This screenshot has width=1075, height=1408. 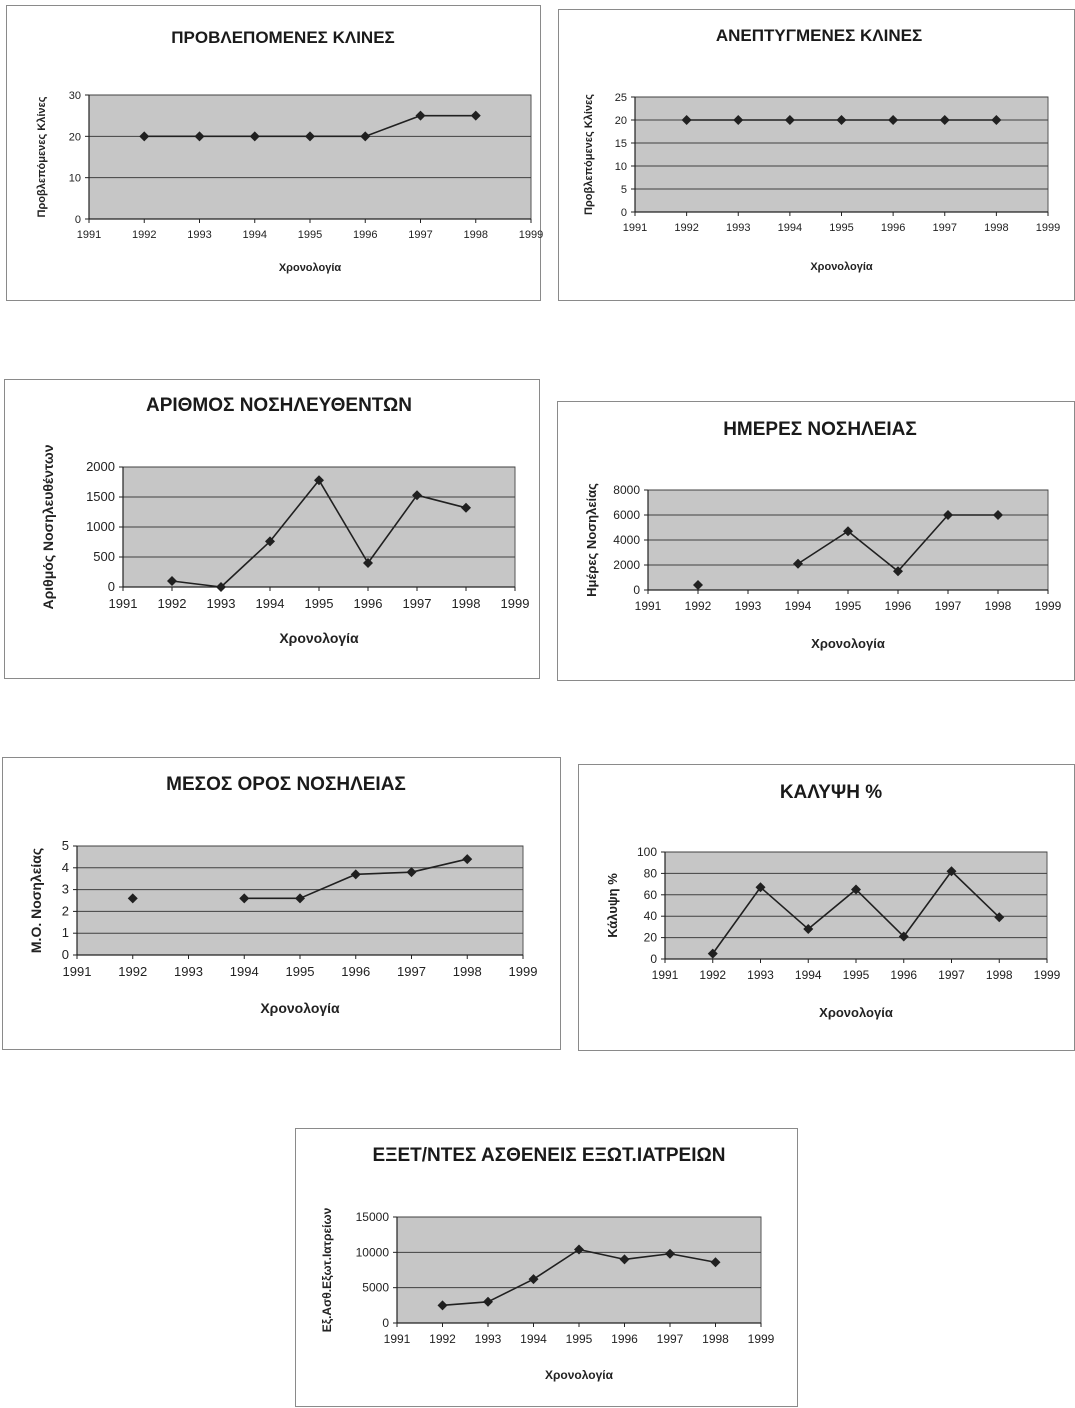 What do you see at coordinates (819, 35) in the screenshot?
I see `chart-title: ΑΝΕΠΤΥΓΜΕΝΕΣ ΚΛΙΝΕΣ` at bounding box center [819, 35].